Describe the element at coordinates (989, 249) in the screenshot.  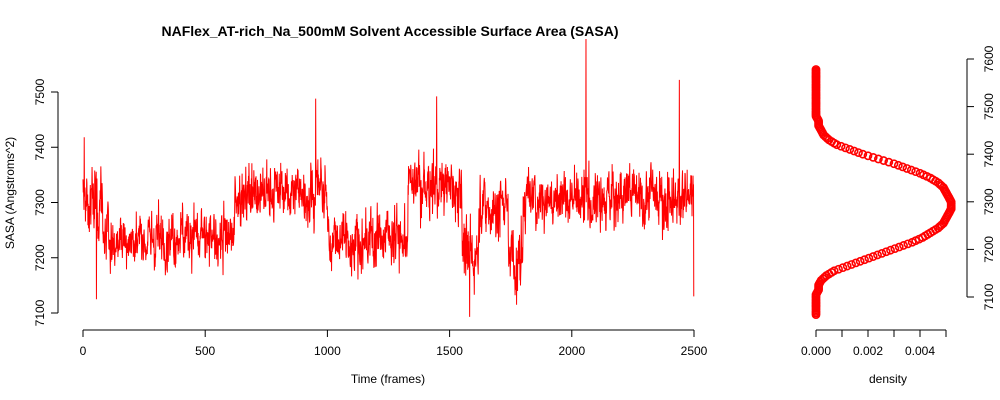
I see `density-y-tick-label: 7200` at that location.